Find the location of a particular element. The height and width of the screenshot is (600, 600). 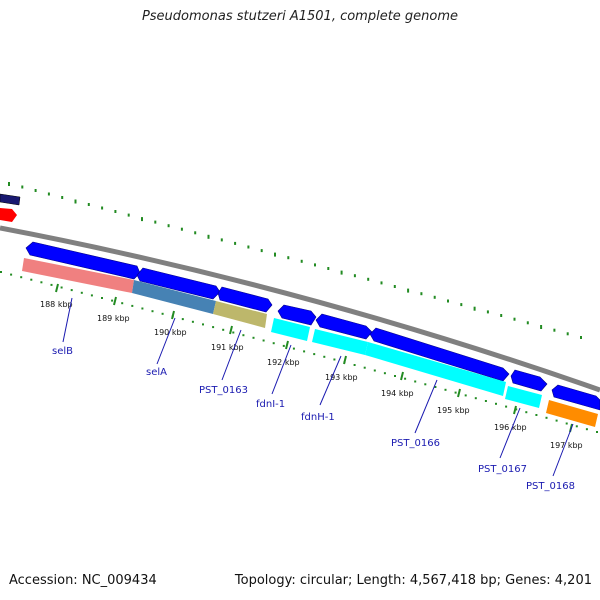

tick-label: 194 kbp is located at coordinates (397, 393).